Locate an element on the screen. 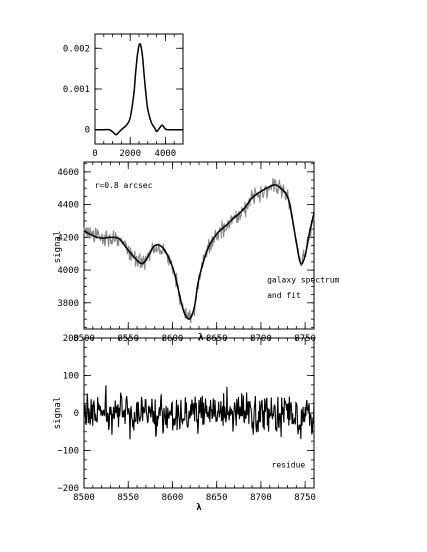 This screenshot has width=427, height=552. y-tick-label: −200 is located at coordinates (68, 489).